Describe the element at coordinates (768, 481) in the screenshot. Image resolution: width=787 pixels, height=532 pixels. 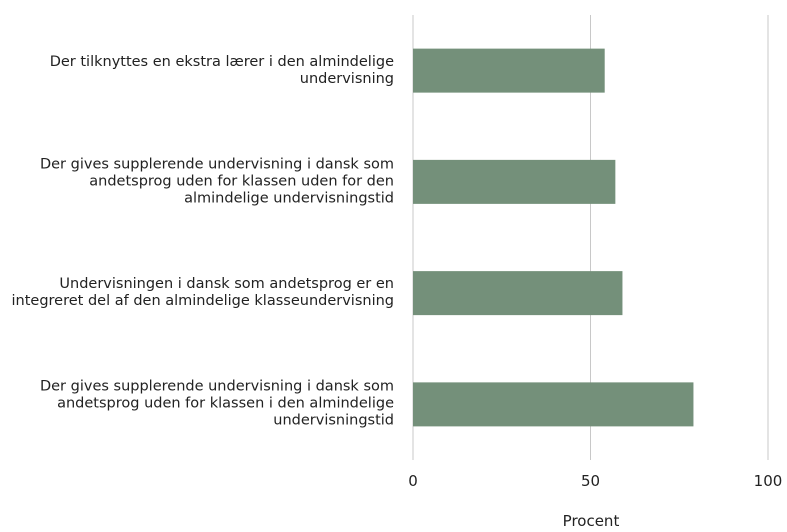
I see `x-tick-label: 100` at that location.